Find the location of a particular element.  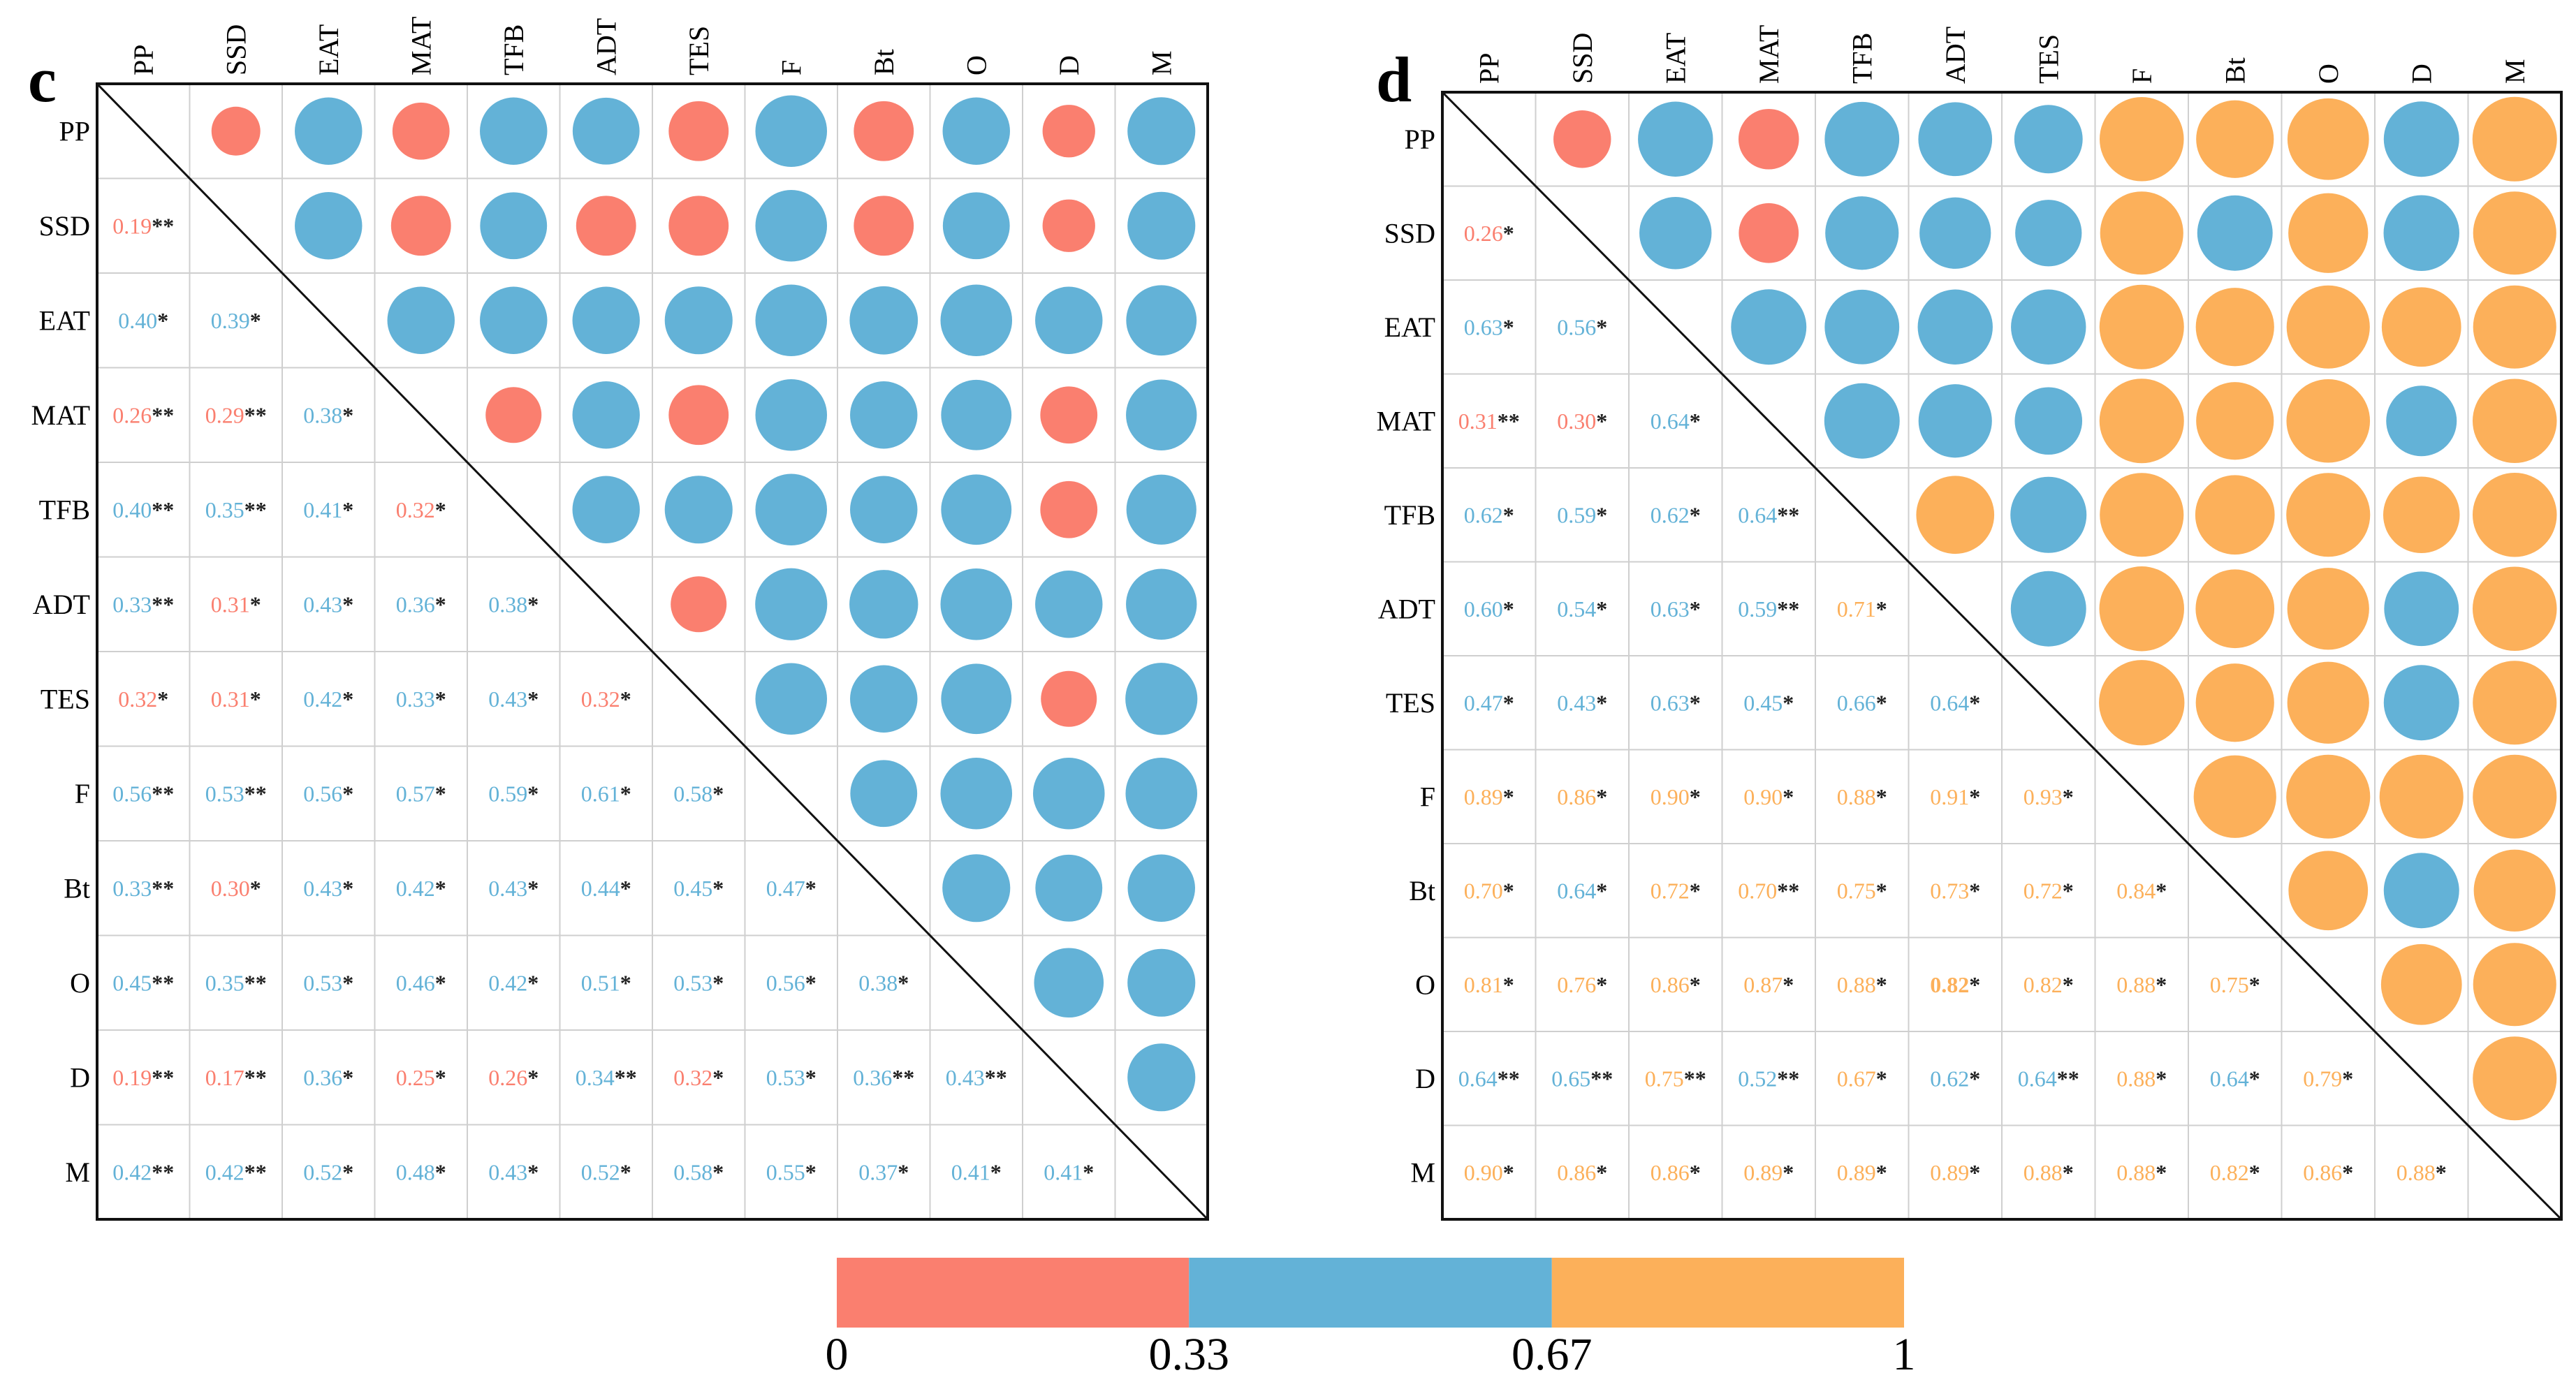

coefficient-label-o-adt: 0.82* is located at coordinates (1955, 984).